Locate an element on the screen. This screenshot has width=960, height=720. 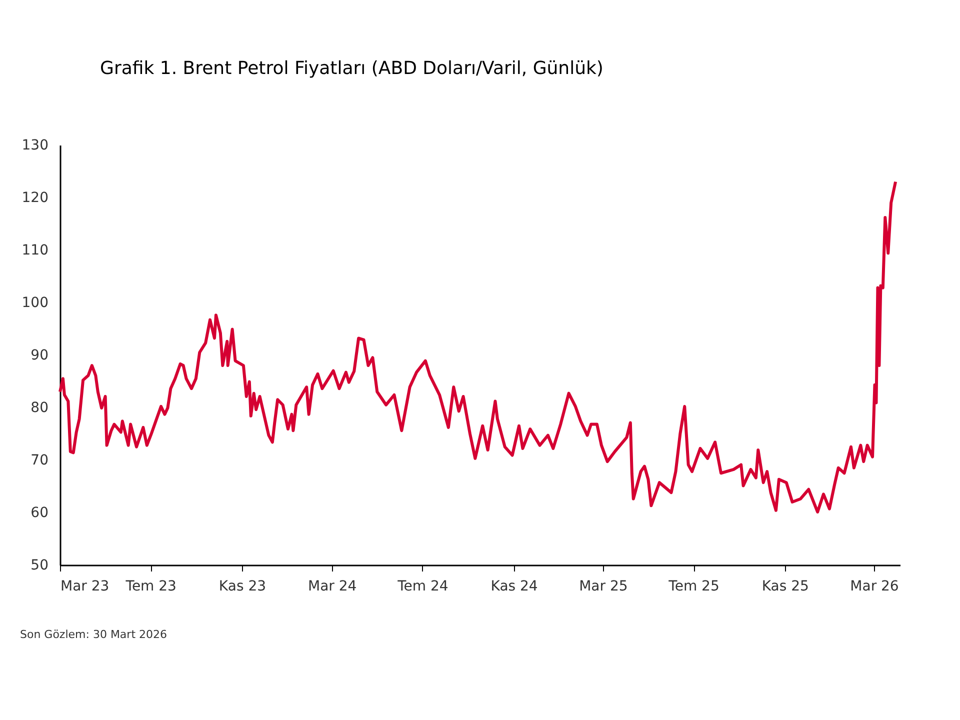
text: Son Gözlem: 30 Mart 2026 is located at coordinates (94, 634).